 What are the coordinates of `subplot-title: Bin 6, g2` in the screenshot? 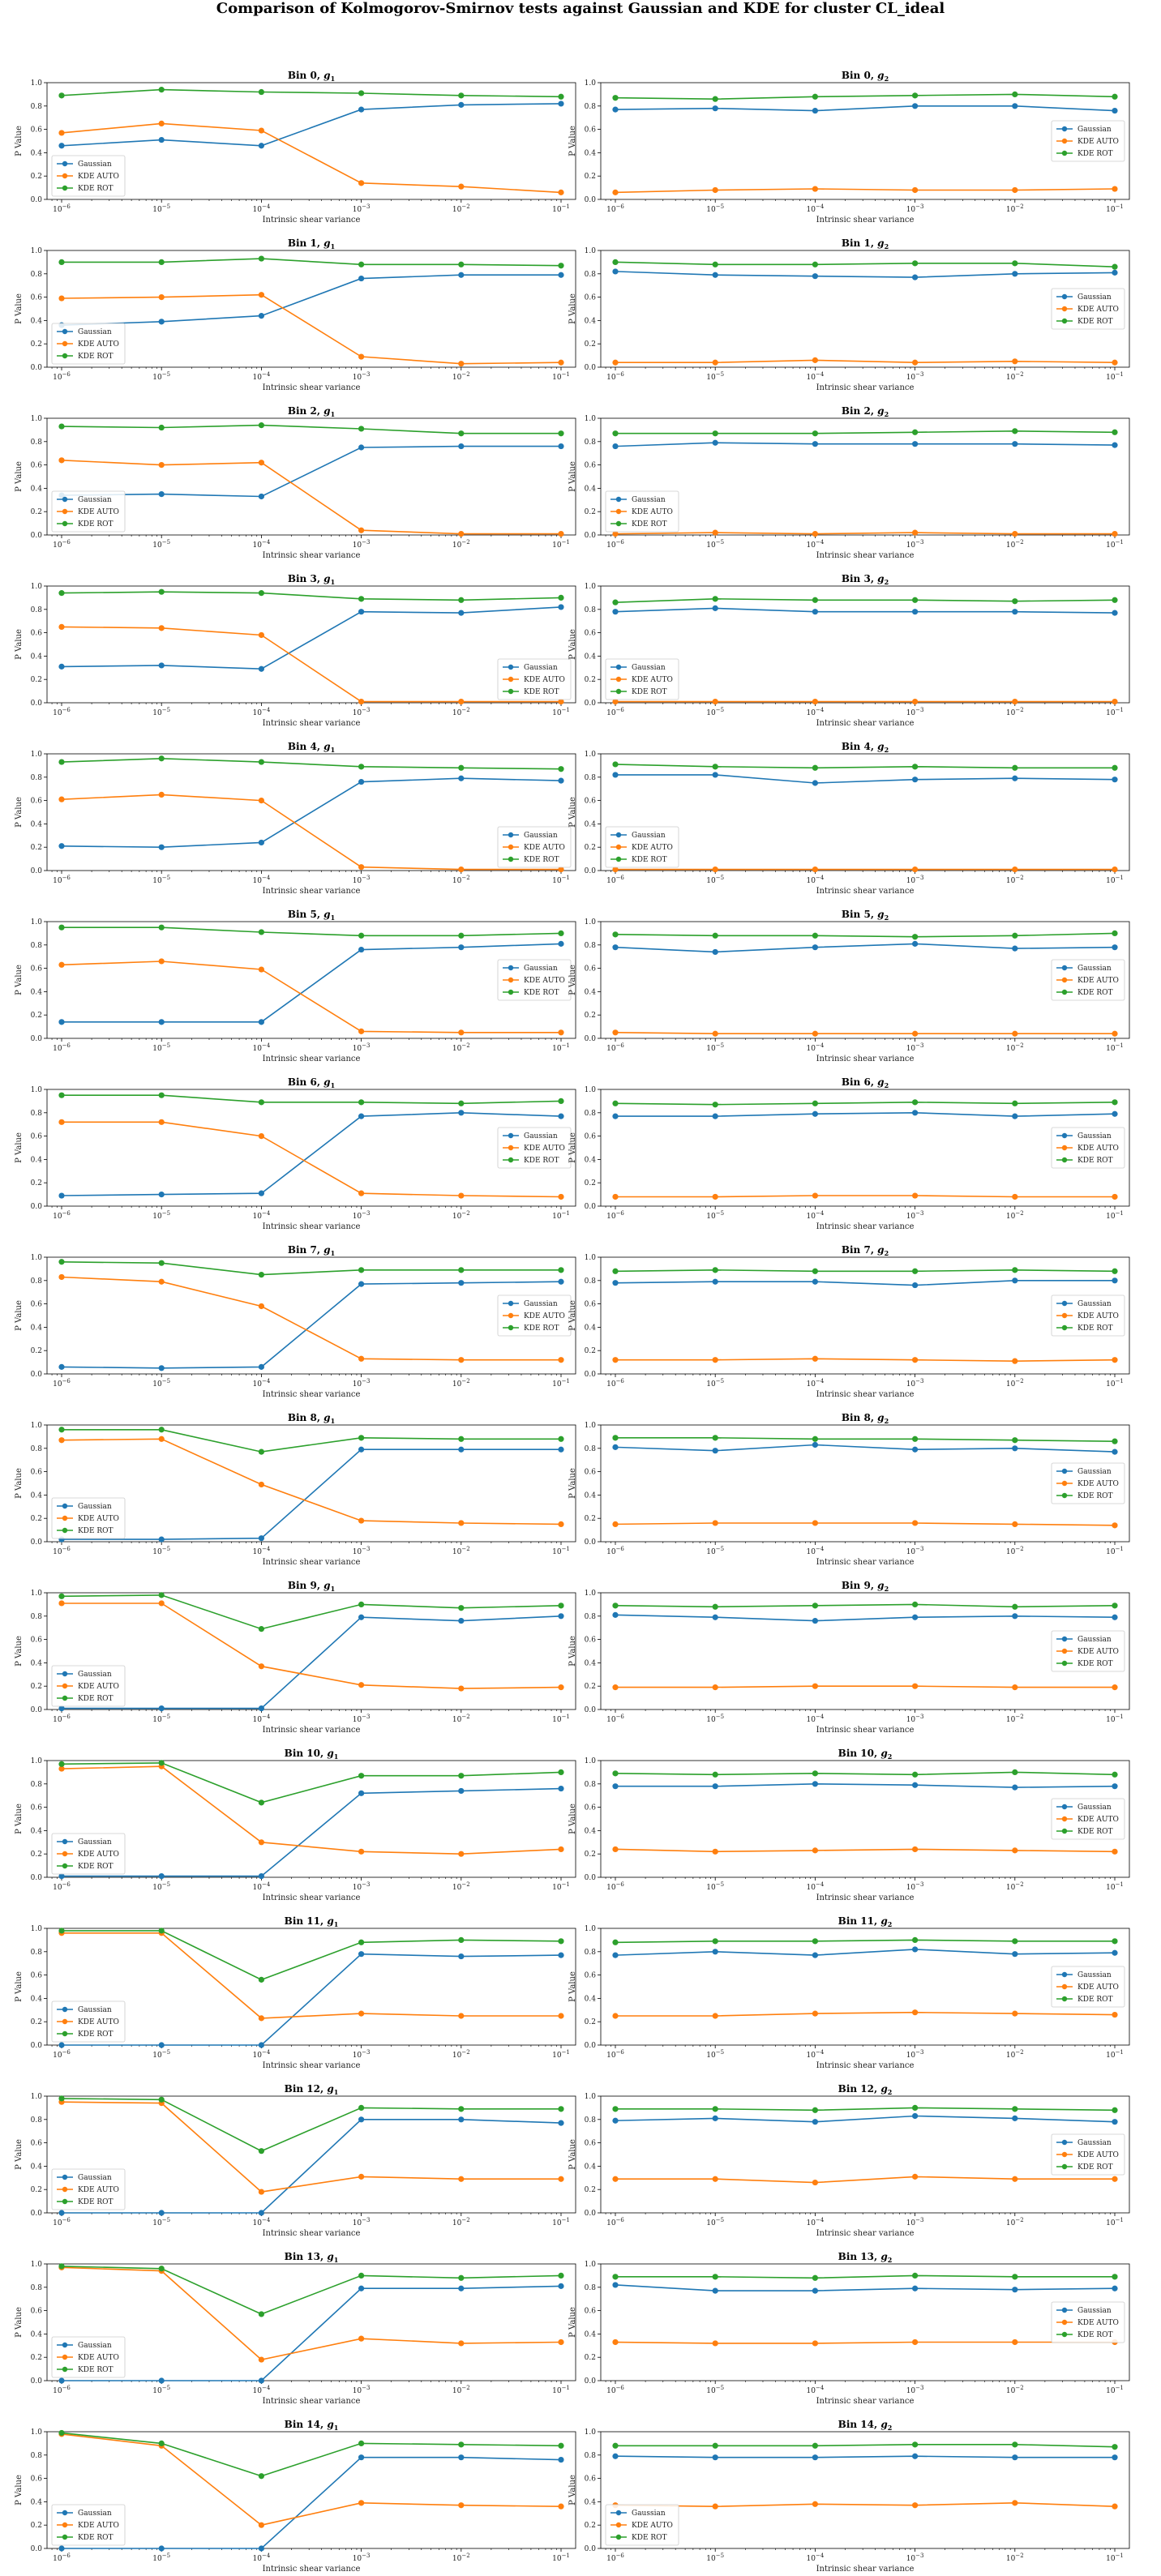 It's located at (865, 1082).